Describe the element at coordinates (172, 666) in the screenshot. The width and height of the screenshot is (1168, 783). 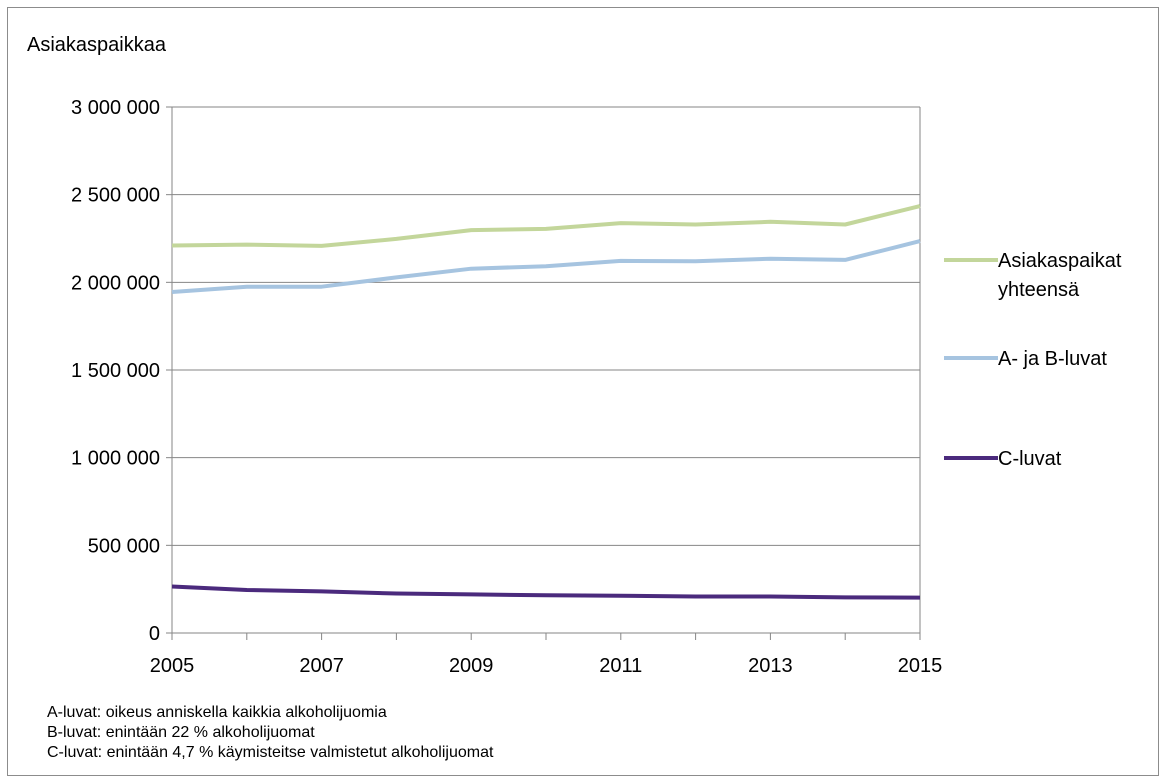
I see `x-tick-label: 2005` at that location.